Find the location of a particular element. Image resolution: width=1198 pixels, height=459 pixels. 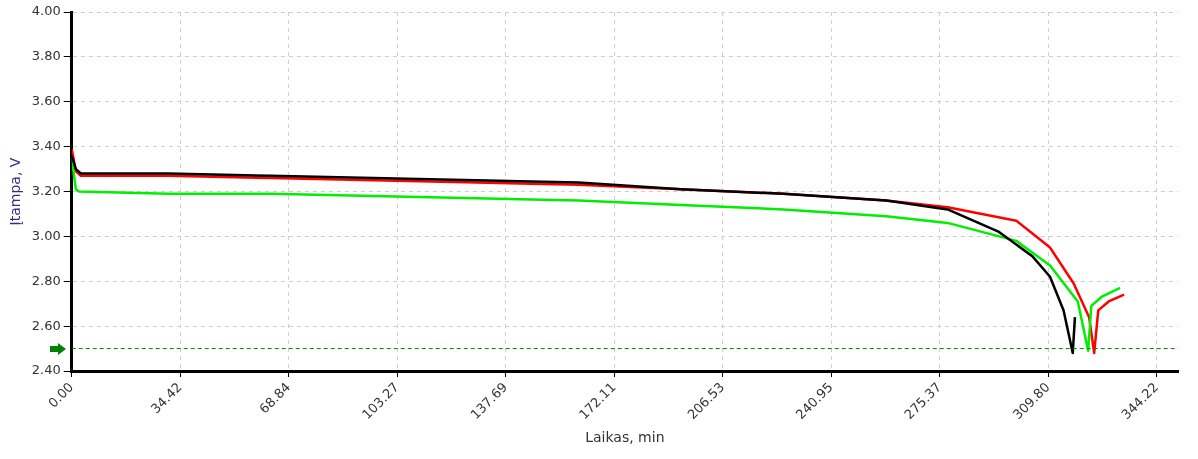

y-tick-label: 2.40 is located at coordinates (46, 370).